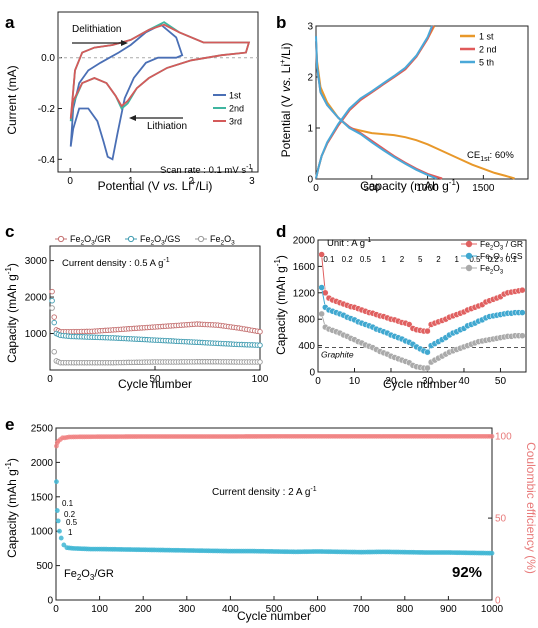 This screenshot has height=628, width=538. What do you see at coordinates (485, 256) in the screenshot?
I see `panel-d-legend-label-part: Fe` at bounding box center [485, 256].